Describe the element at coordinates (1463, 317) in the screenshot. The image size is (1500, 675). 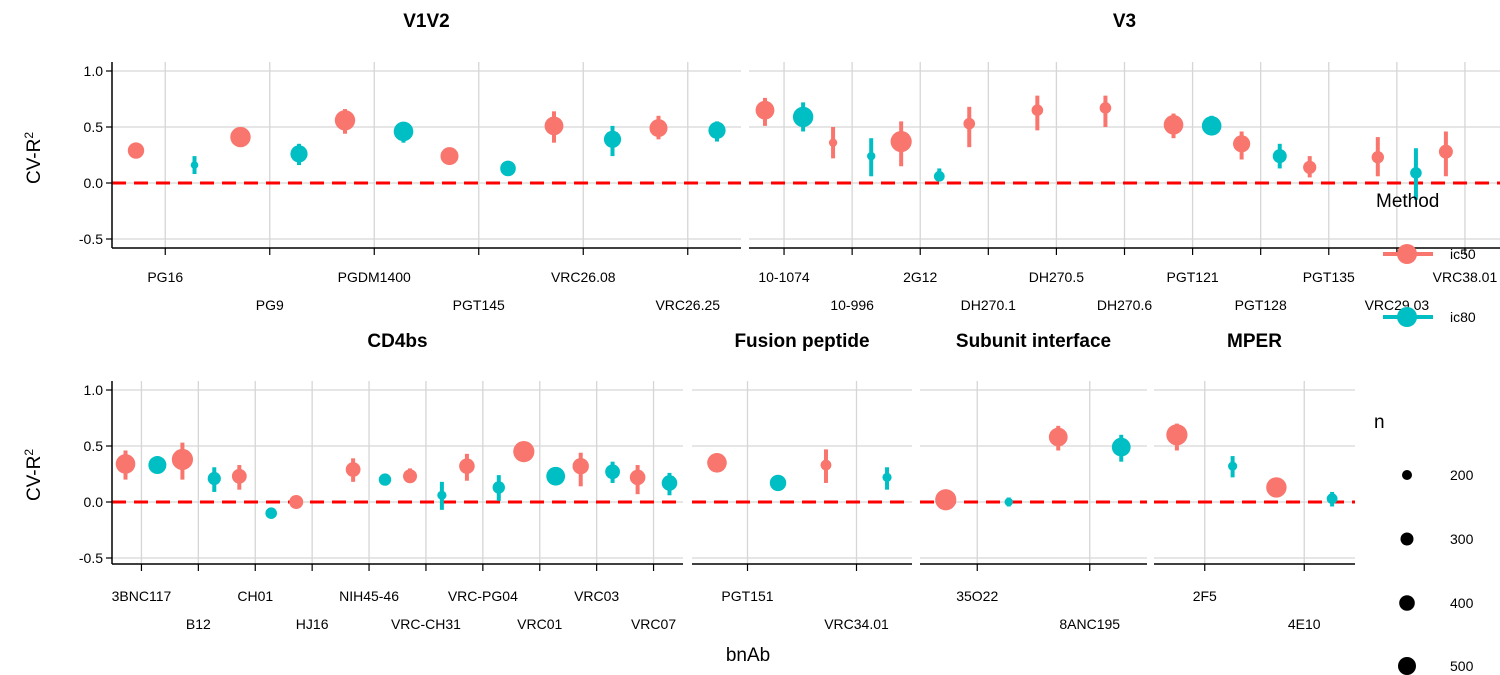
I see `legend-label-ic80: ic80` at that location.